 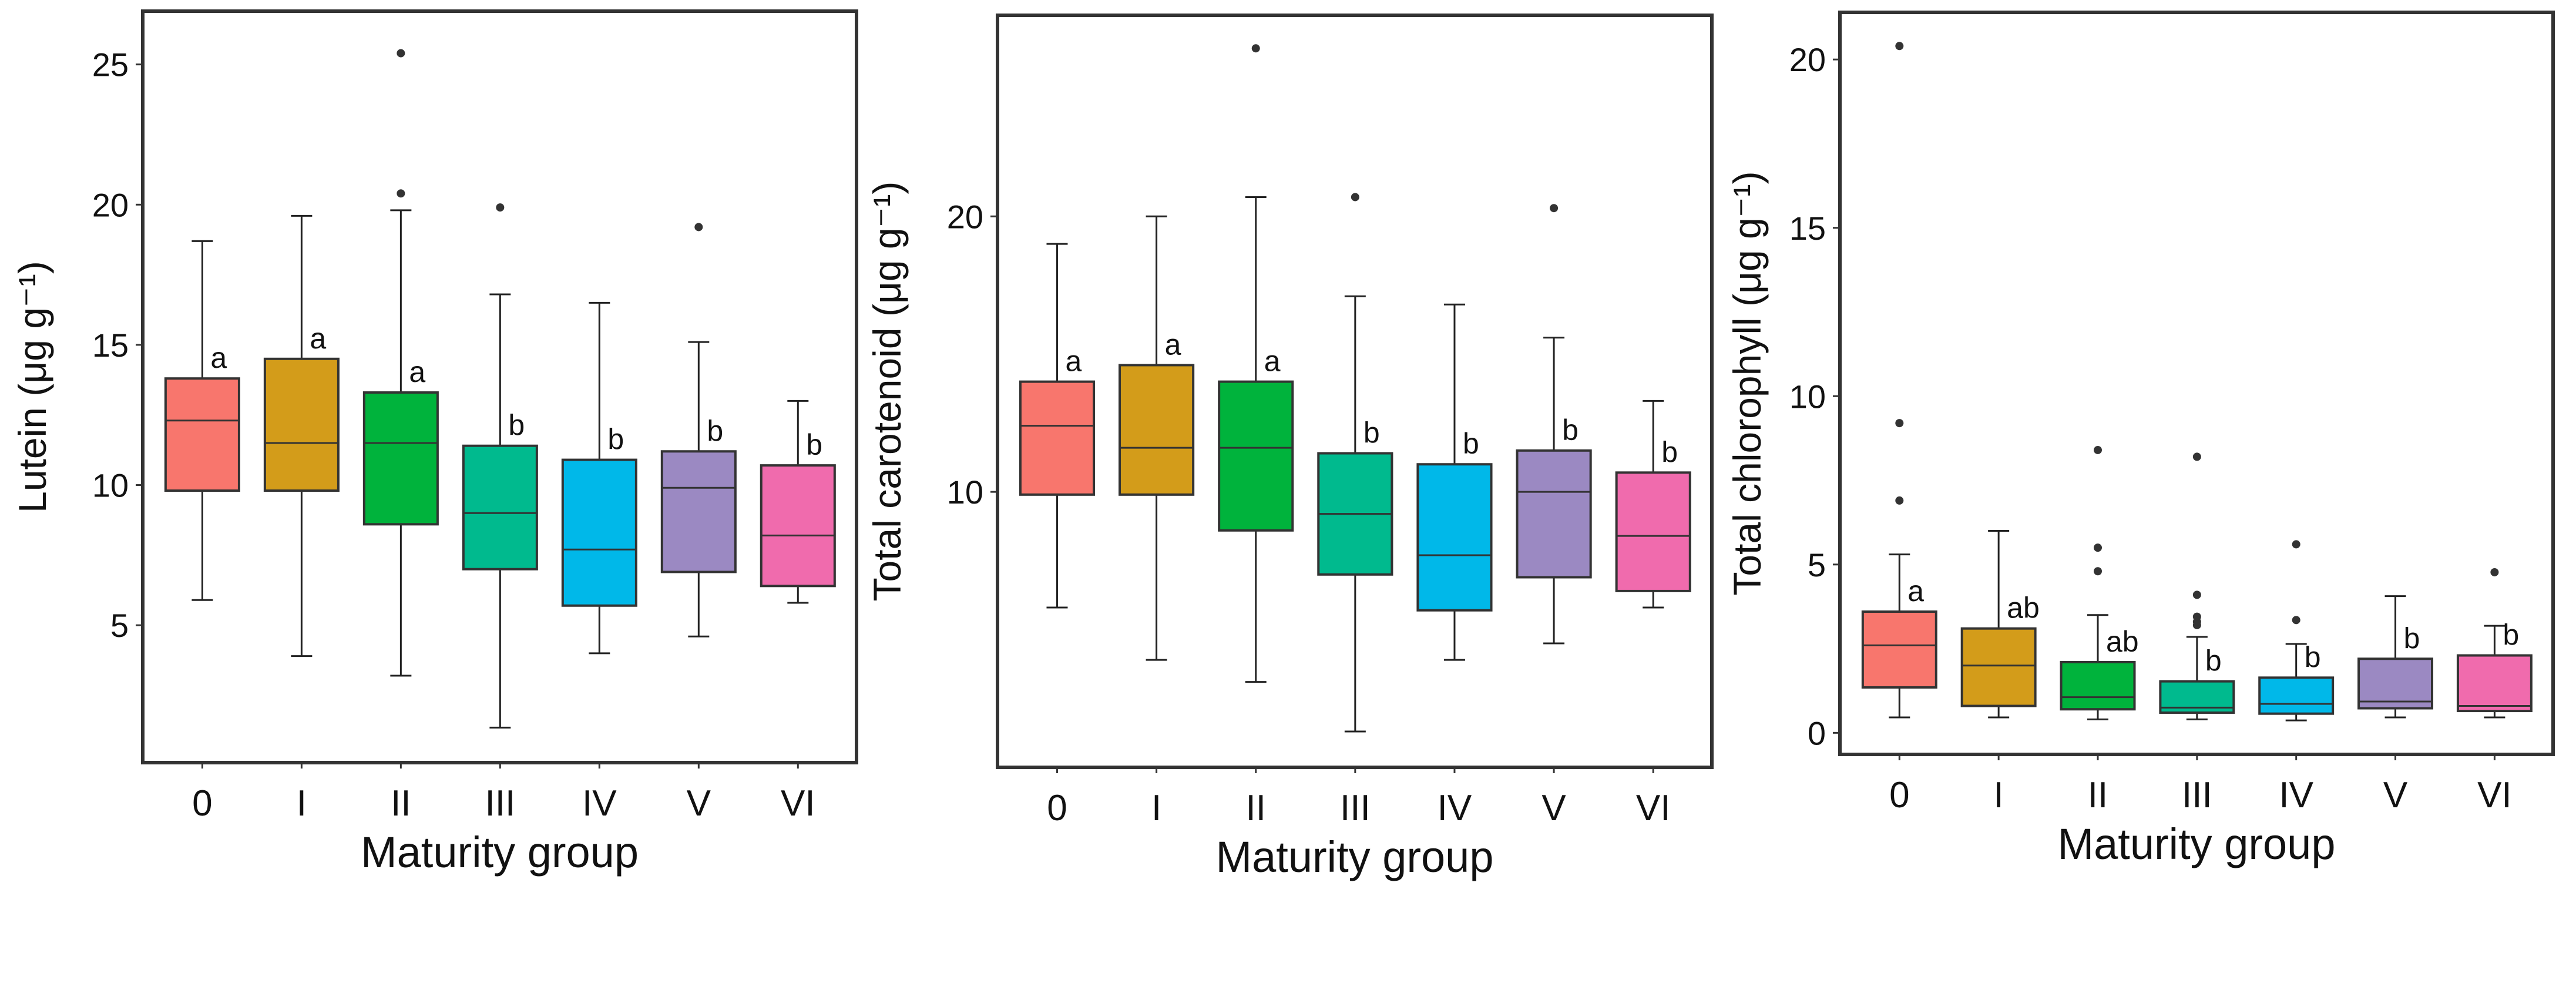 What do you see at coordinates (111, 64) in the screenshot?
I see `y-tick-label: 25` at bounding box center [111, 64].